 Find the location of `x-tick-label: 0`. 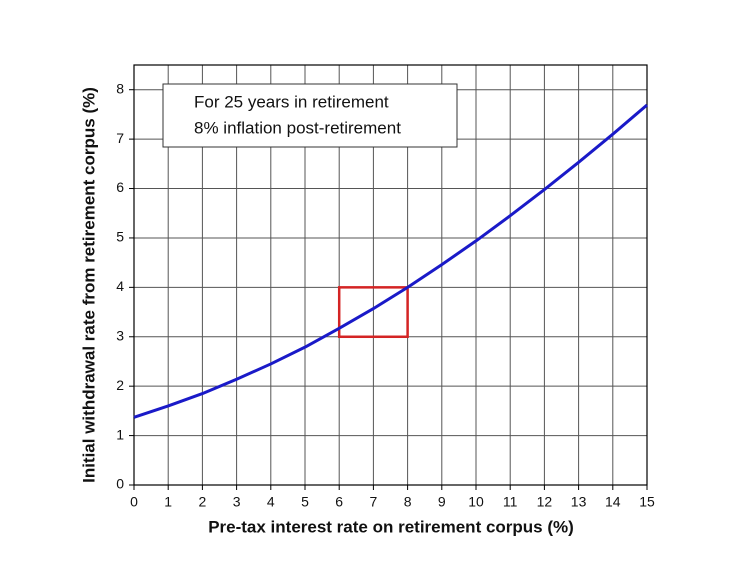

x-tick-label: 0 is located at coordinates (134, 502).